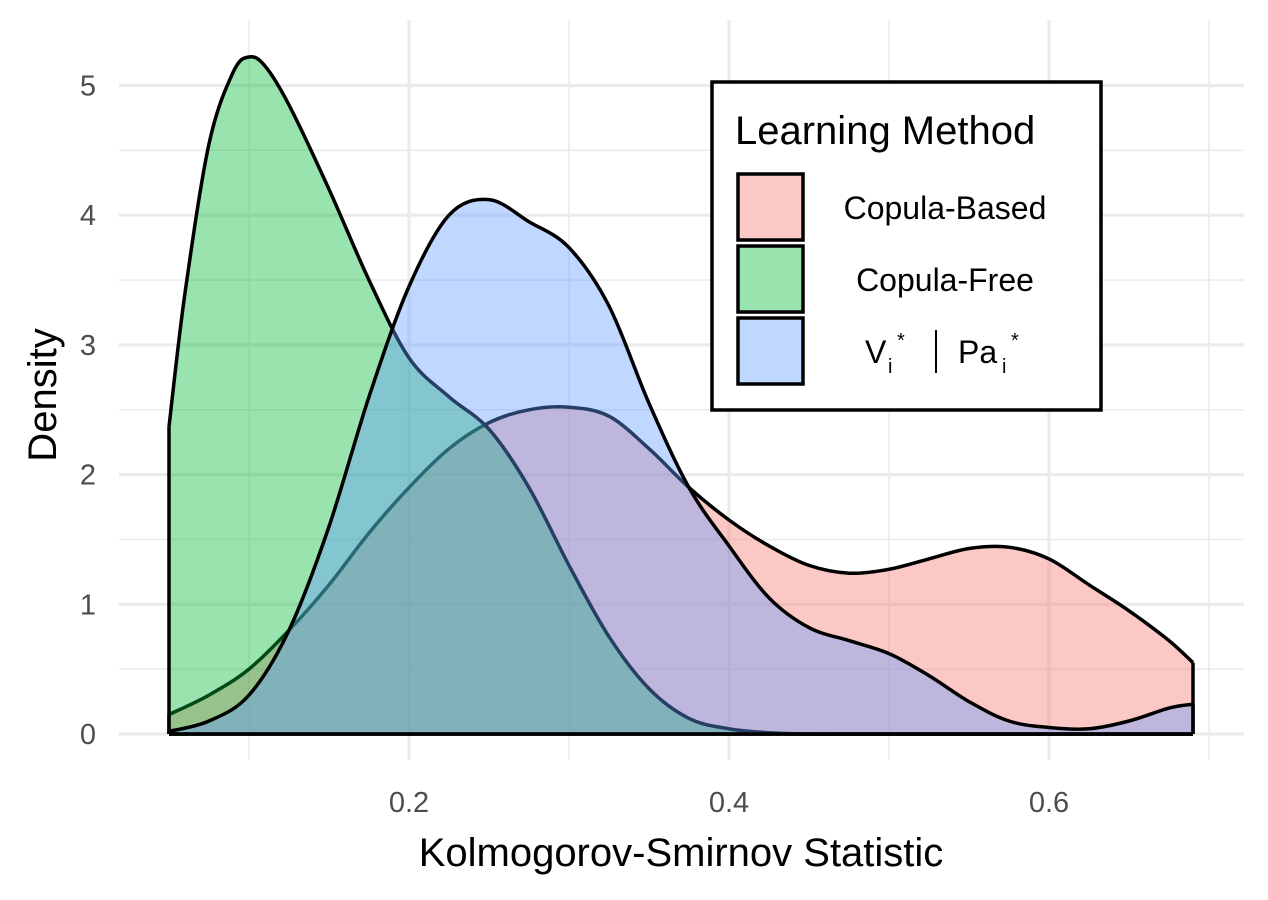  What do you see at coordinates (681, 853) in the screenshot?
I see `x-axis-title: Kolmogorov-Smirnov Statistic` at bounding box center [681, 853].